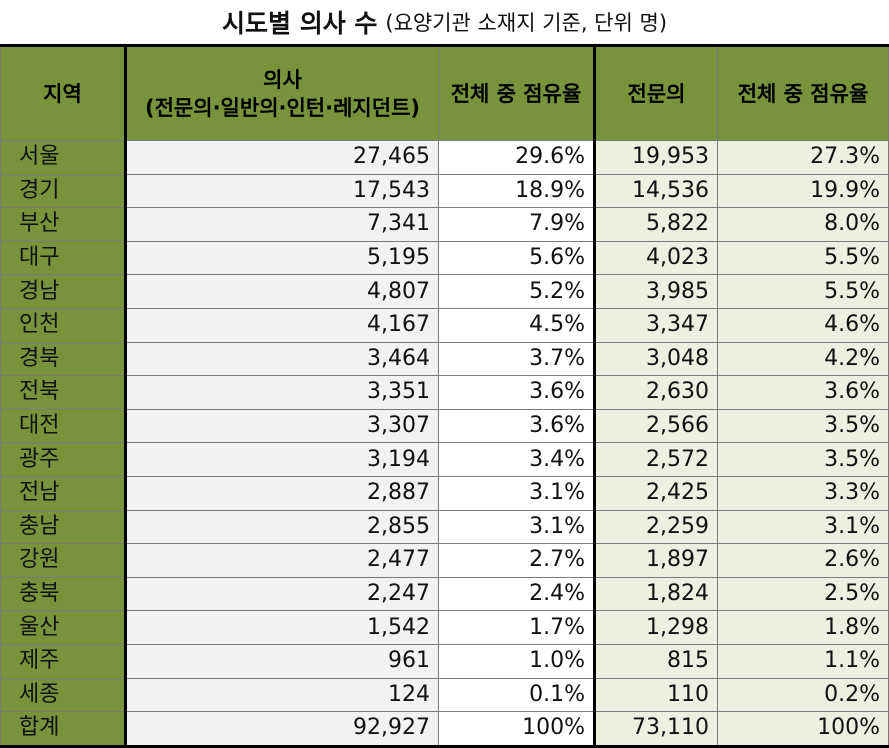  Describe the element at coordinates (281, 258) in the screenshot. I see `cell-doctors: 5,195` at that location.